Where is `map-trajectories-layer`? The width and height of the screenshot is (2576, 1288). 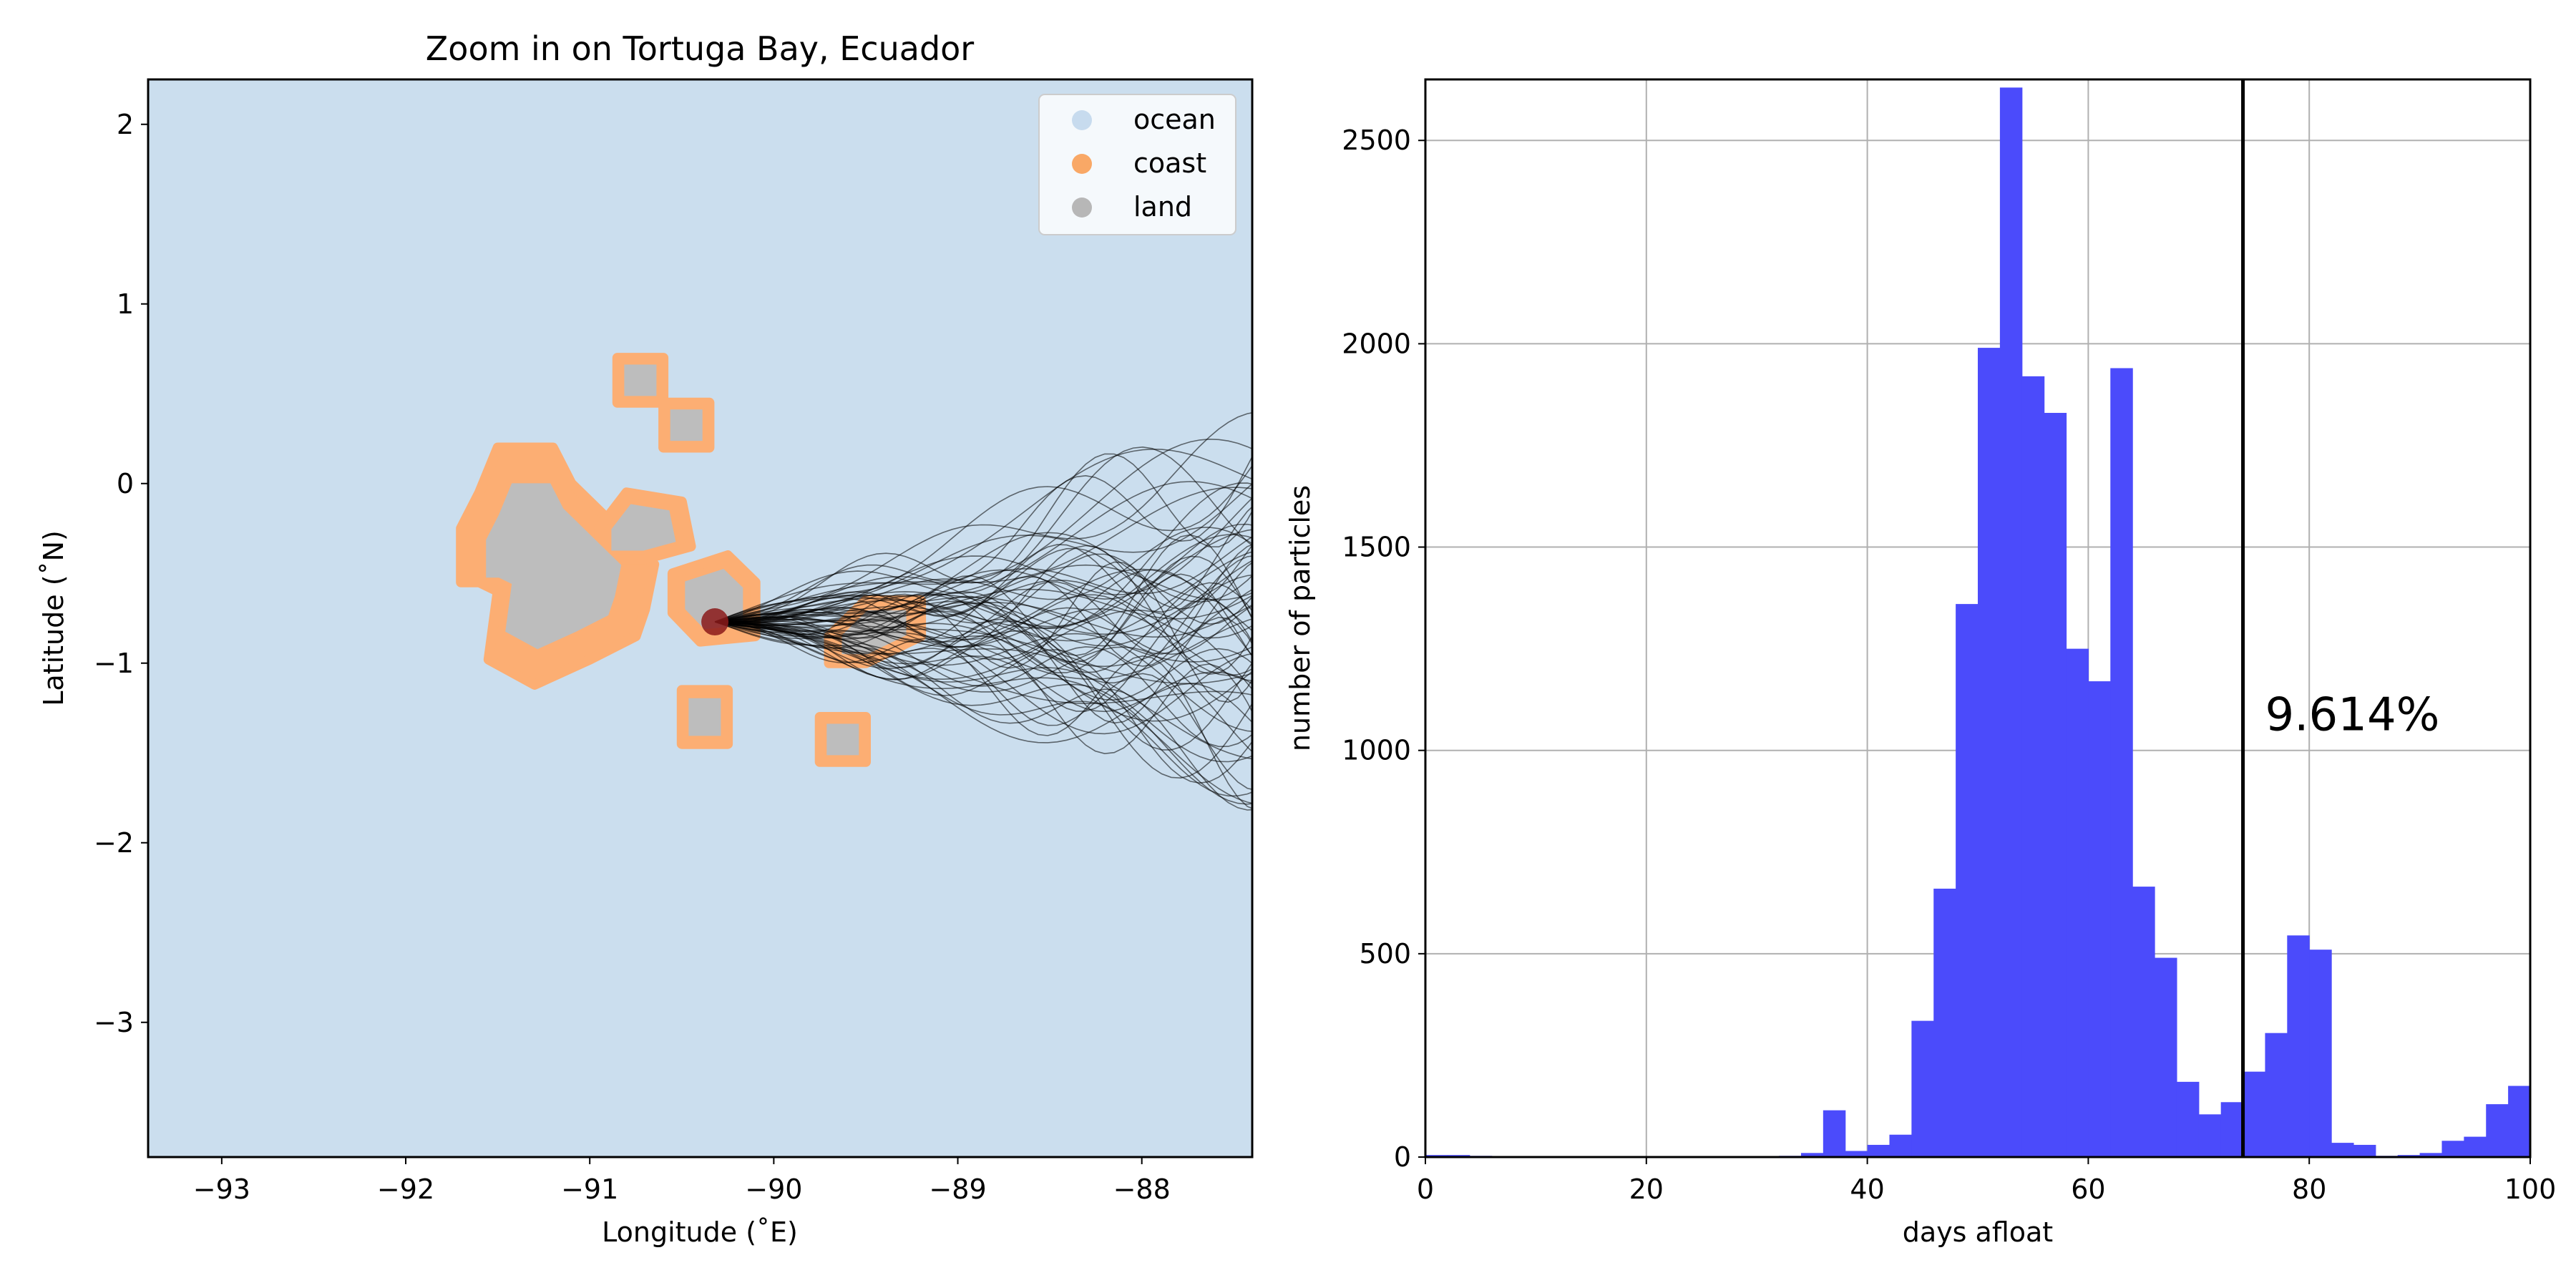
map-trajectories-layer is located at coordinates (983, 611).